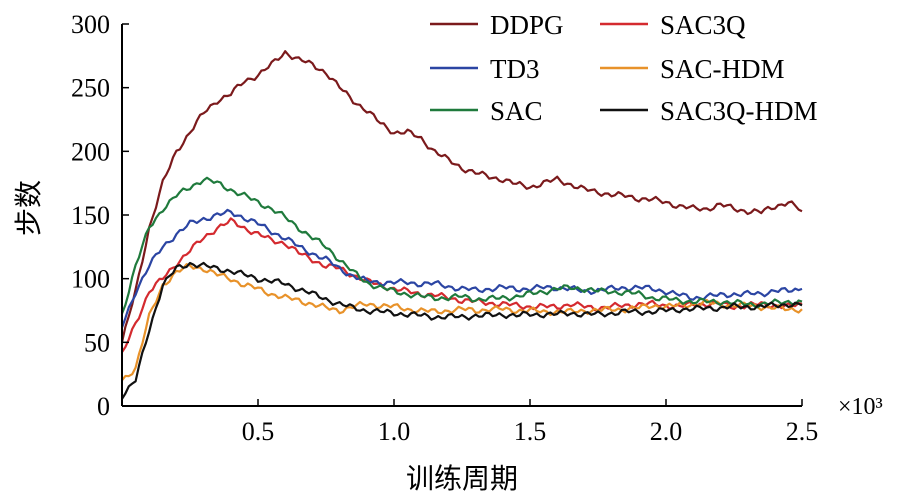  I want to click on legend-label-sac: SAC, so click(516, 111).